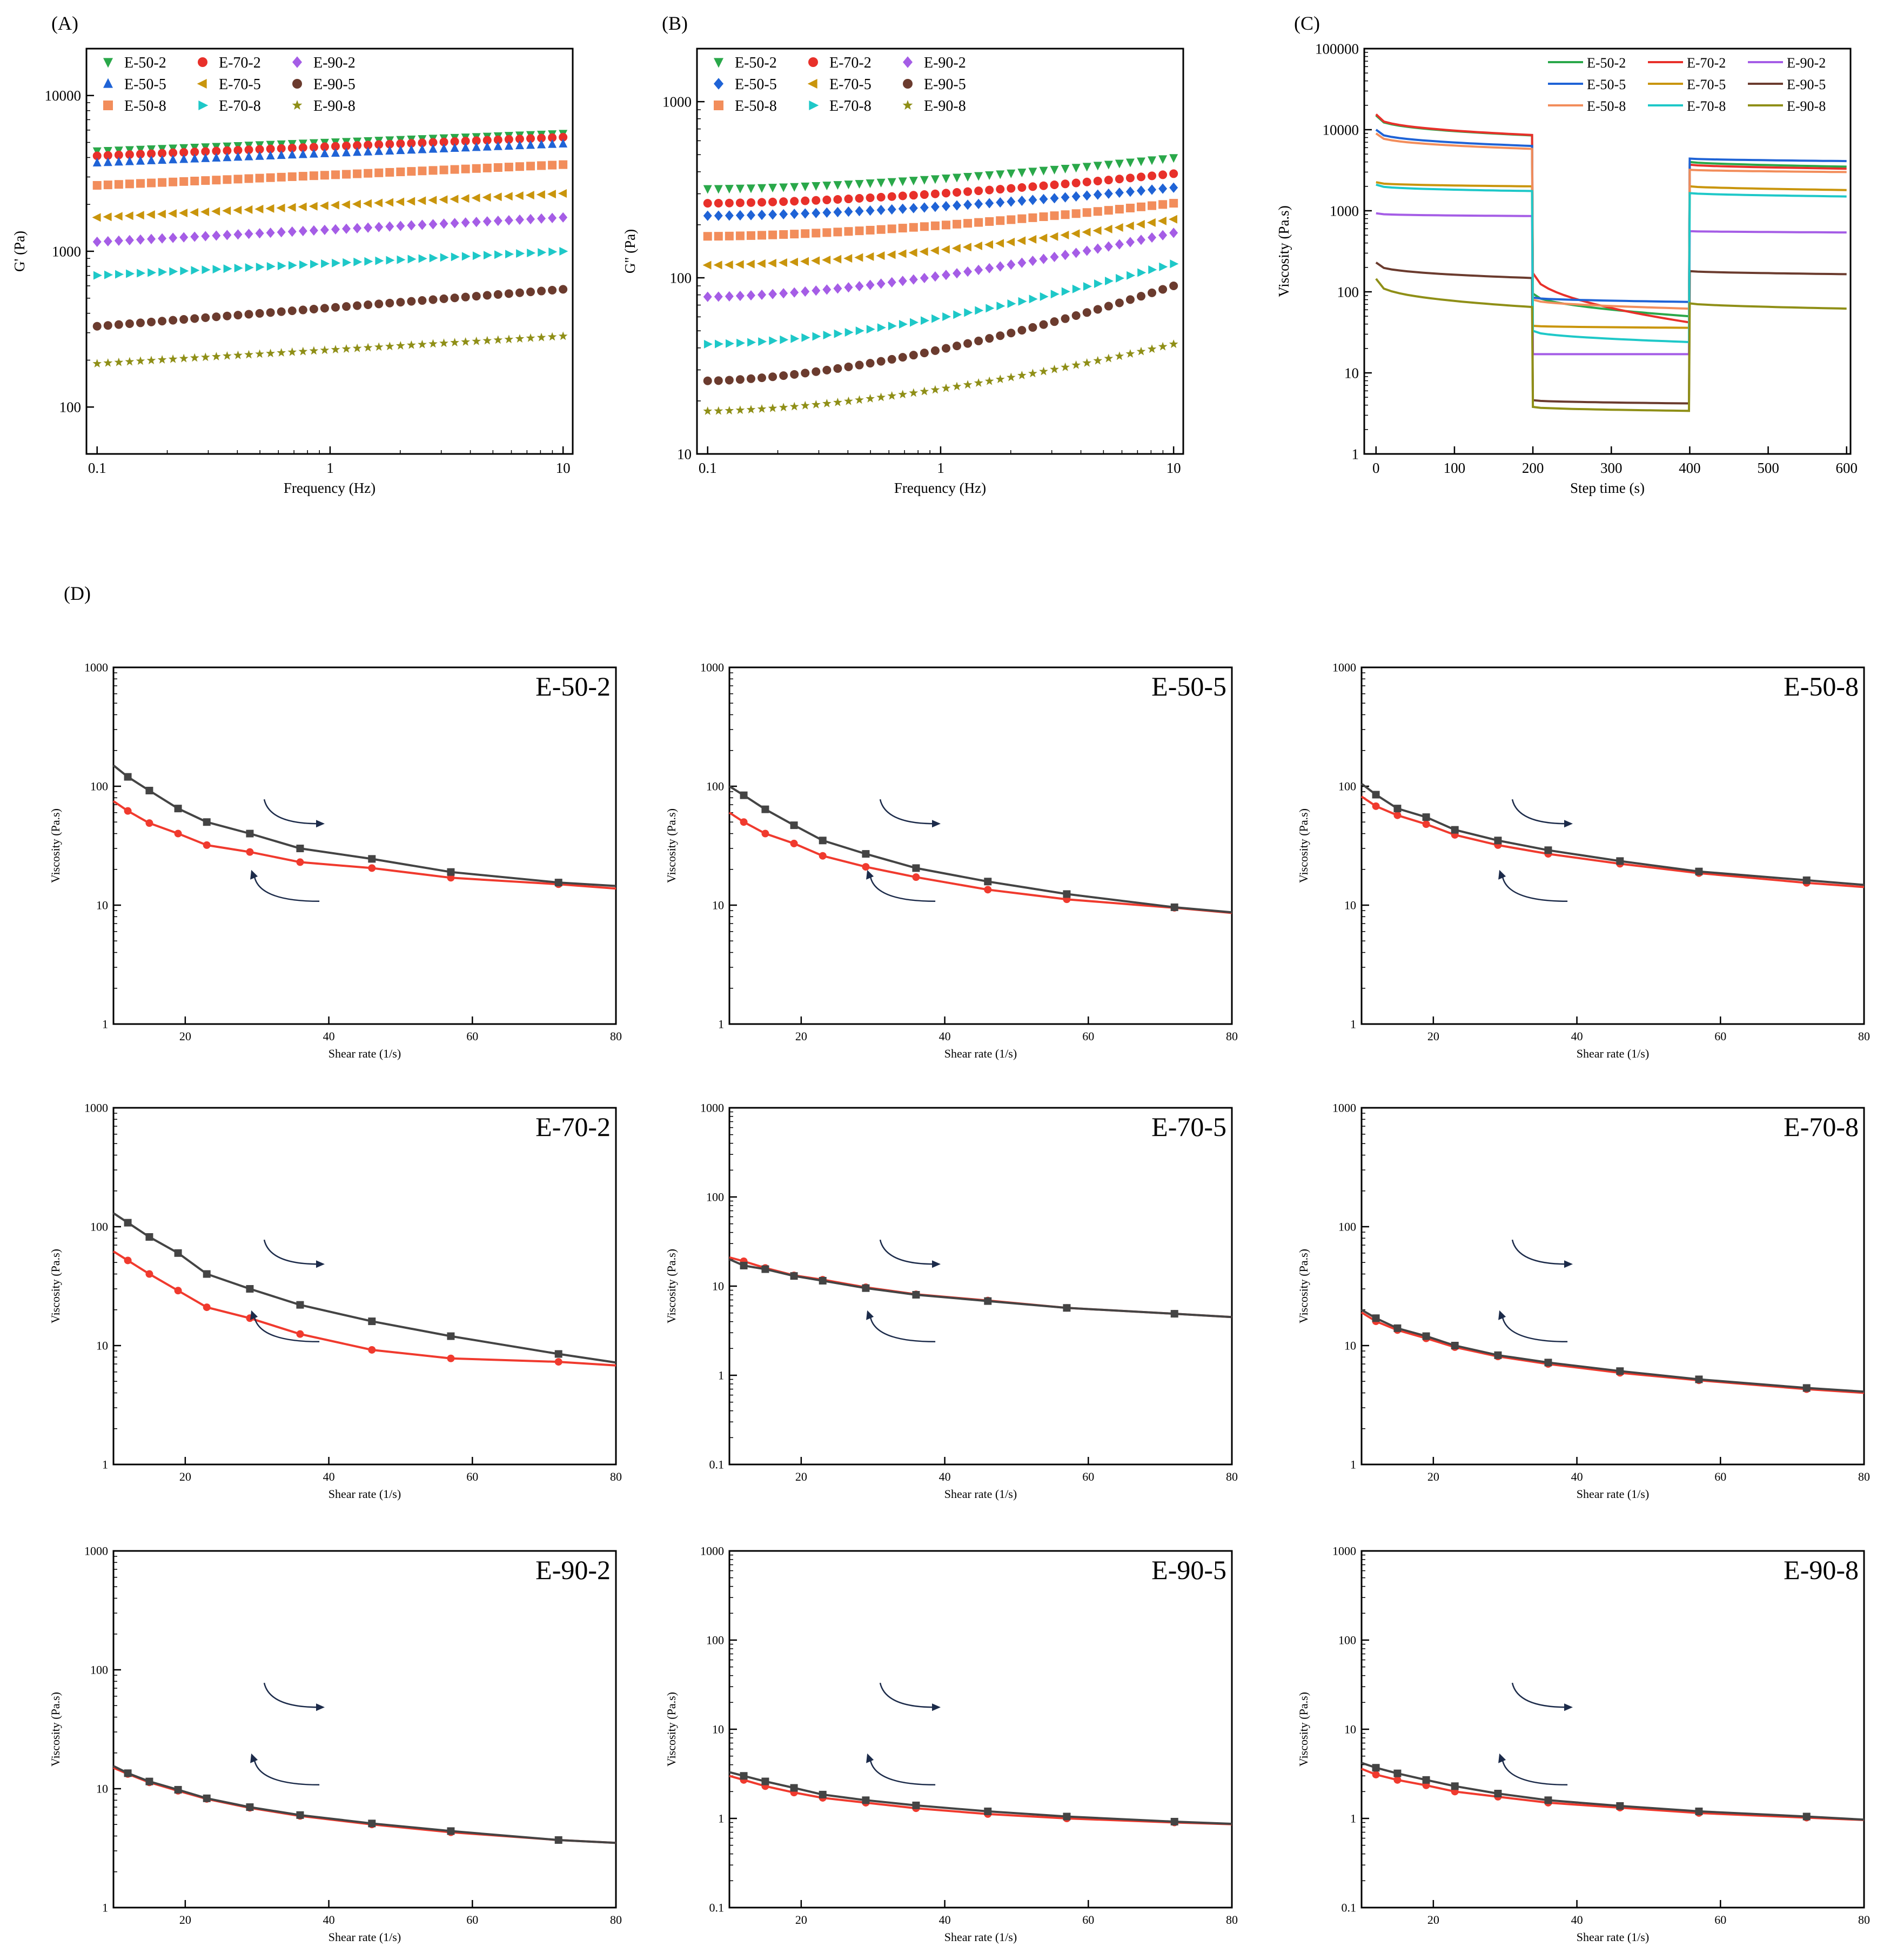  What do you see at coordinates (573, 1570) in the screenshot?
I see `panel-title: E-90-2` at bounding box center [573, 1570].